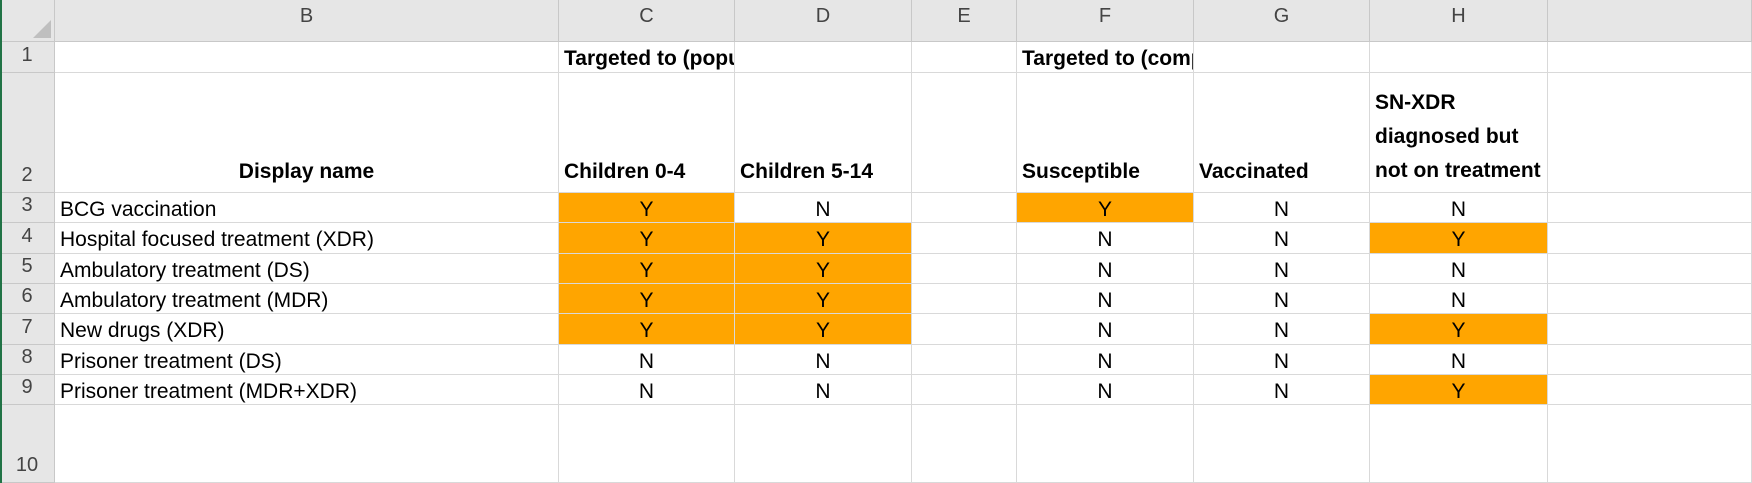  I want to click on cell-b1, so click(307, 57).